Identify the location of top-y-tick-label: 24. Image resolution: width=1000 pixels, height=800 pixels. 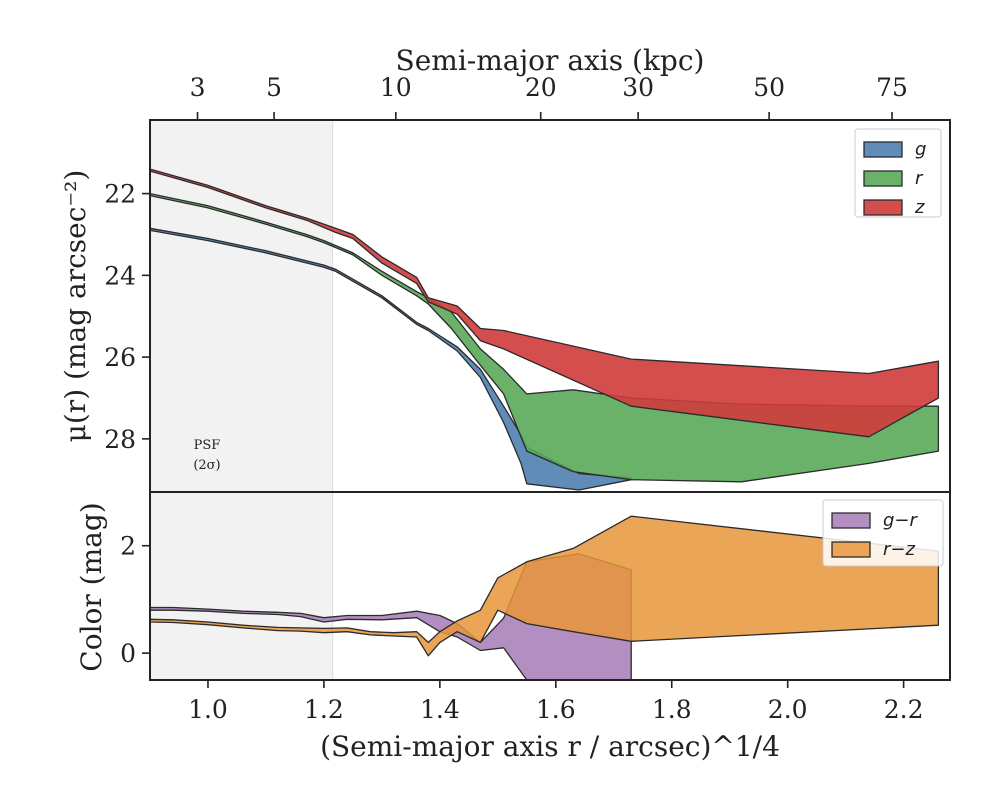
(120, 275).